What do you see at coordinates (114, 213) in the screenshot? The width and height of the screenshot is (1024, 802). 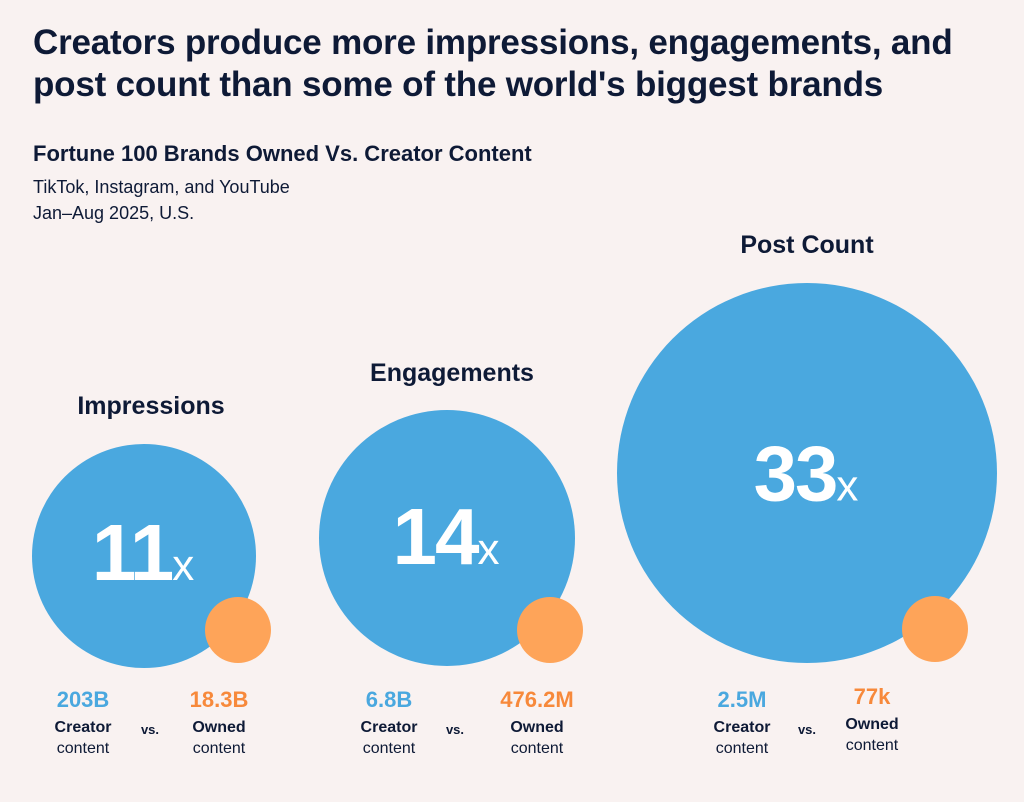 I see `period-note: Jan–Aug 2025, U.S.` at bounding box center [114, 213].